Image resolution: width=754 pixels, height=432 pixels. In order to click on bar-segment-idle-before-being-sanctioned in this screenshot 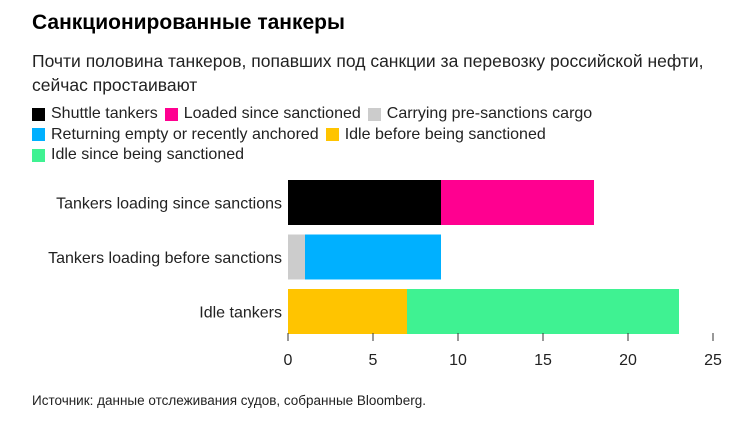, I will do `click(347, 311)`.